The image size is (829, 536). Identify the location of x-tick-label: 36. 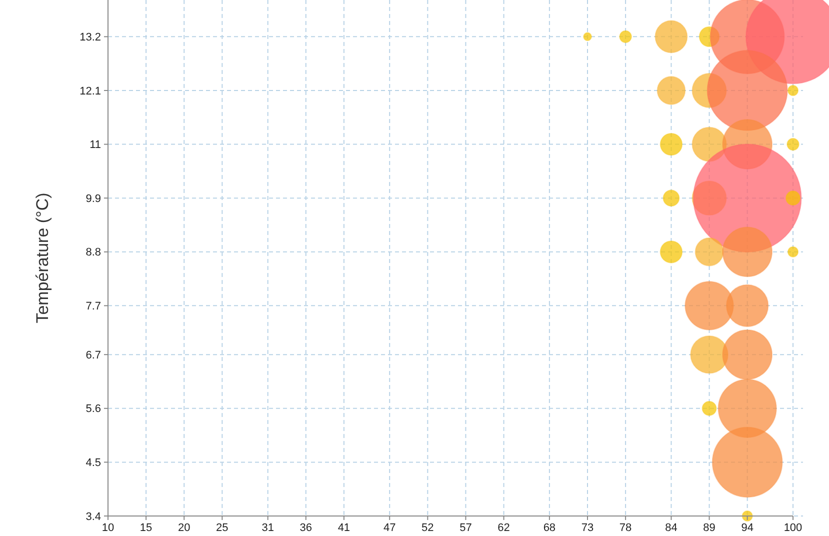
(306, 528).